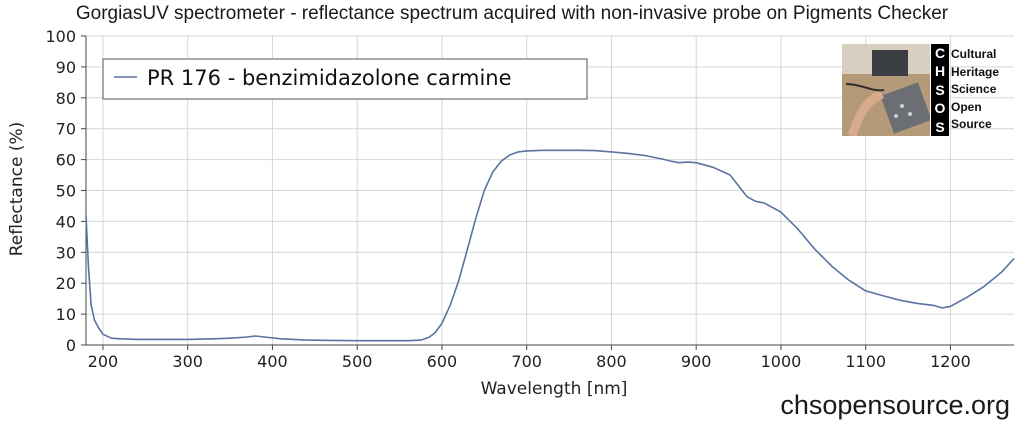  What do you see at coordinates (895, 405) in the screenshot?
I see `website-watermark: chsopensource.org` at bounding box center [895, 405].